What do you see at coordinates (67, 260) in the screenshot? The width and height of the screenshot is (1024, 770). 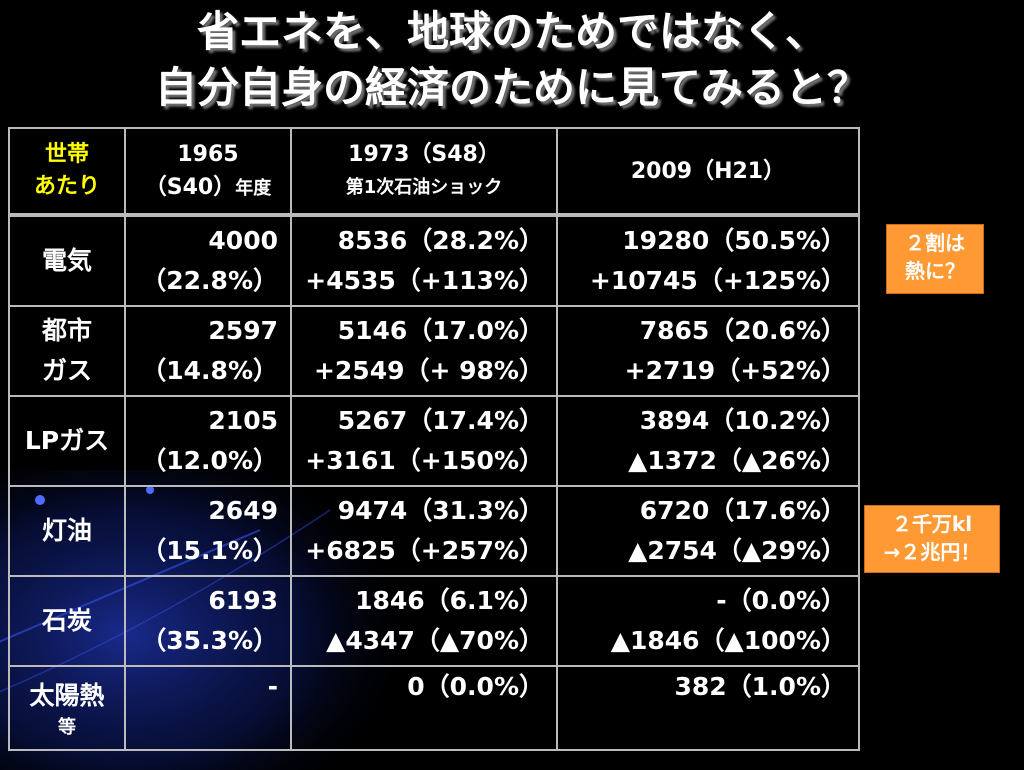 I see `row-label: 電気` at bounding box center [67, 260].